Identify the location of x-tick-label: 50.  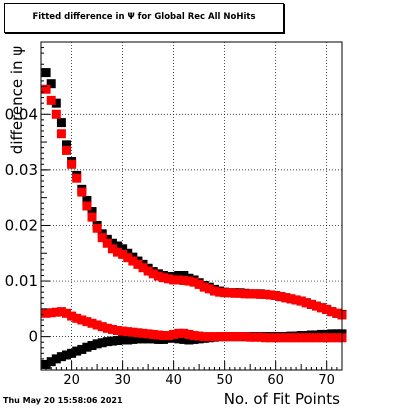
(224, 380).